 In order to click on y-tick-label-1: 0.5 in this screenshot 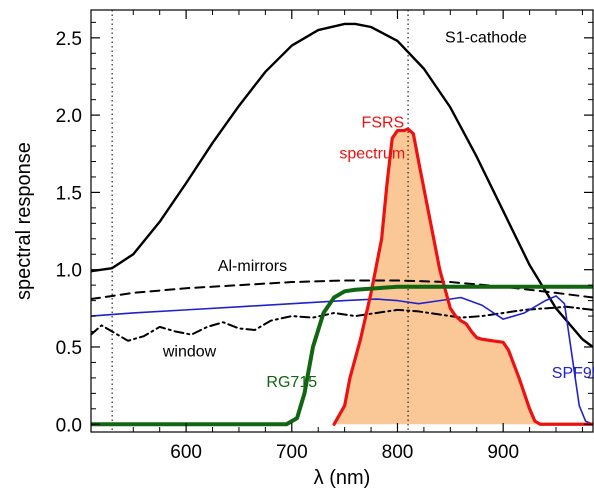, I will do `click(69, 348)`.